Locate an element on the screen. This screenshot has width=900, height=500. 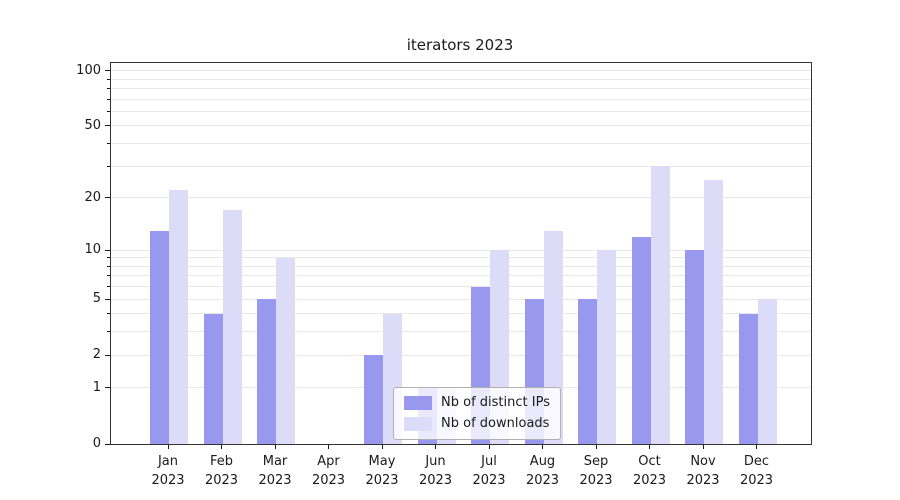
x-tick-label-dec: Dec 2023 is located at coordinates (756, 471).